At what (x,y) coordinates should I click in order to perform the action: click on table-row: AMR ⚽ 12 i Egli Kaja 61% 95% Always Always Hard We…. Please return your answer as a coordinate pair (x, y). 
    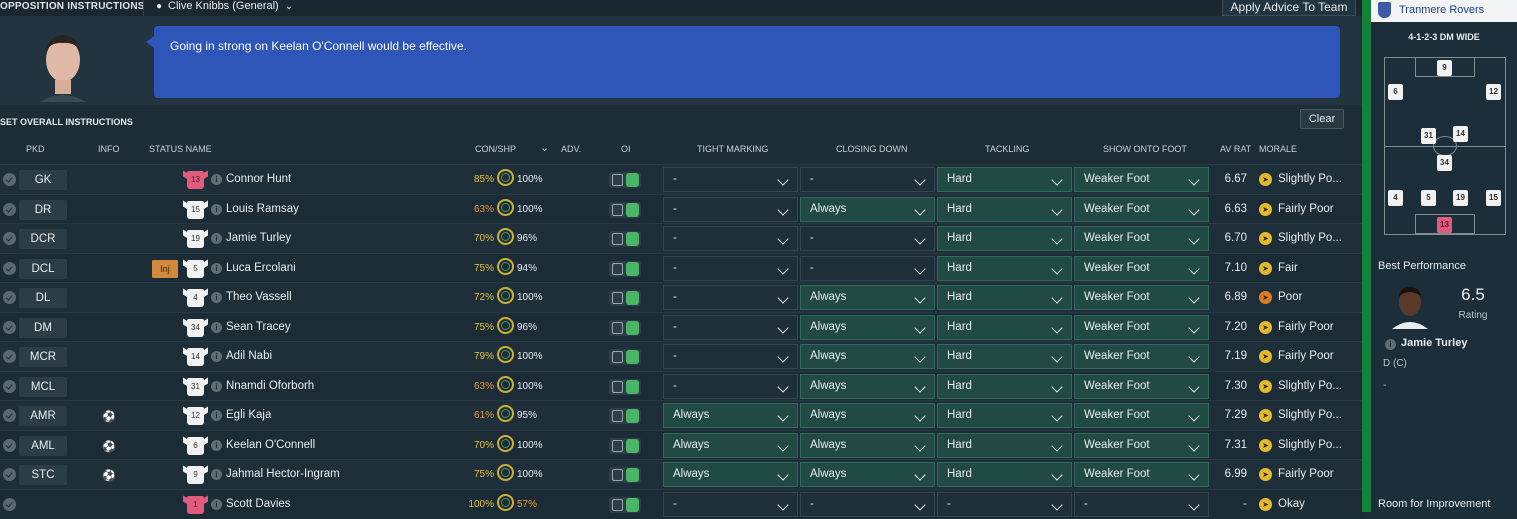
    Looking at the image, I should click on (681, 415).